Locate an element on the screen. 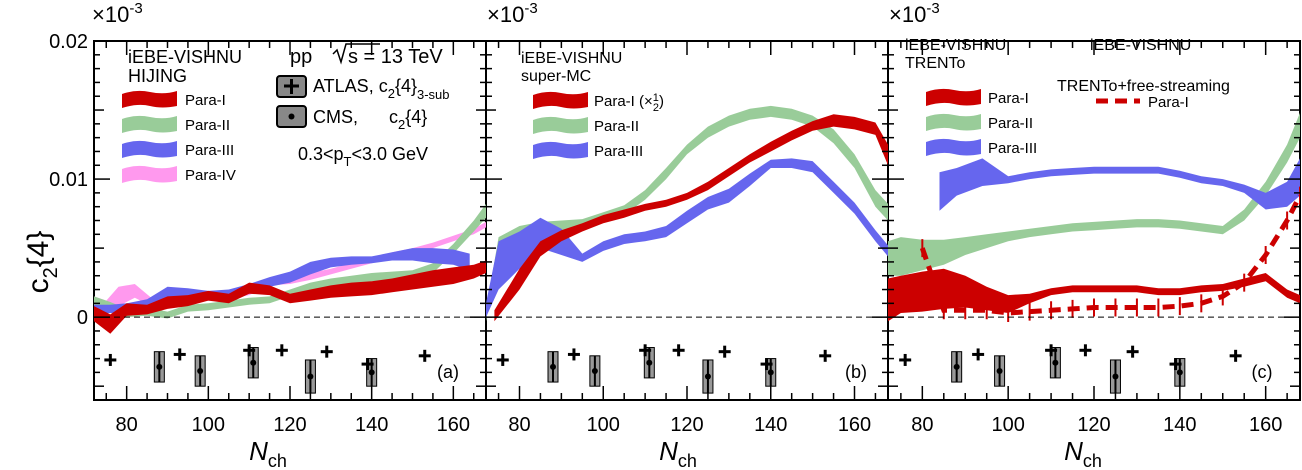  legend-label-c: Para-I is located at coordinates (1008, 98).